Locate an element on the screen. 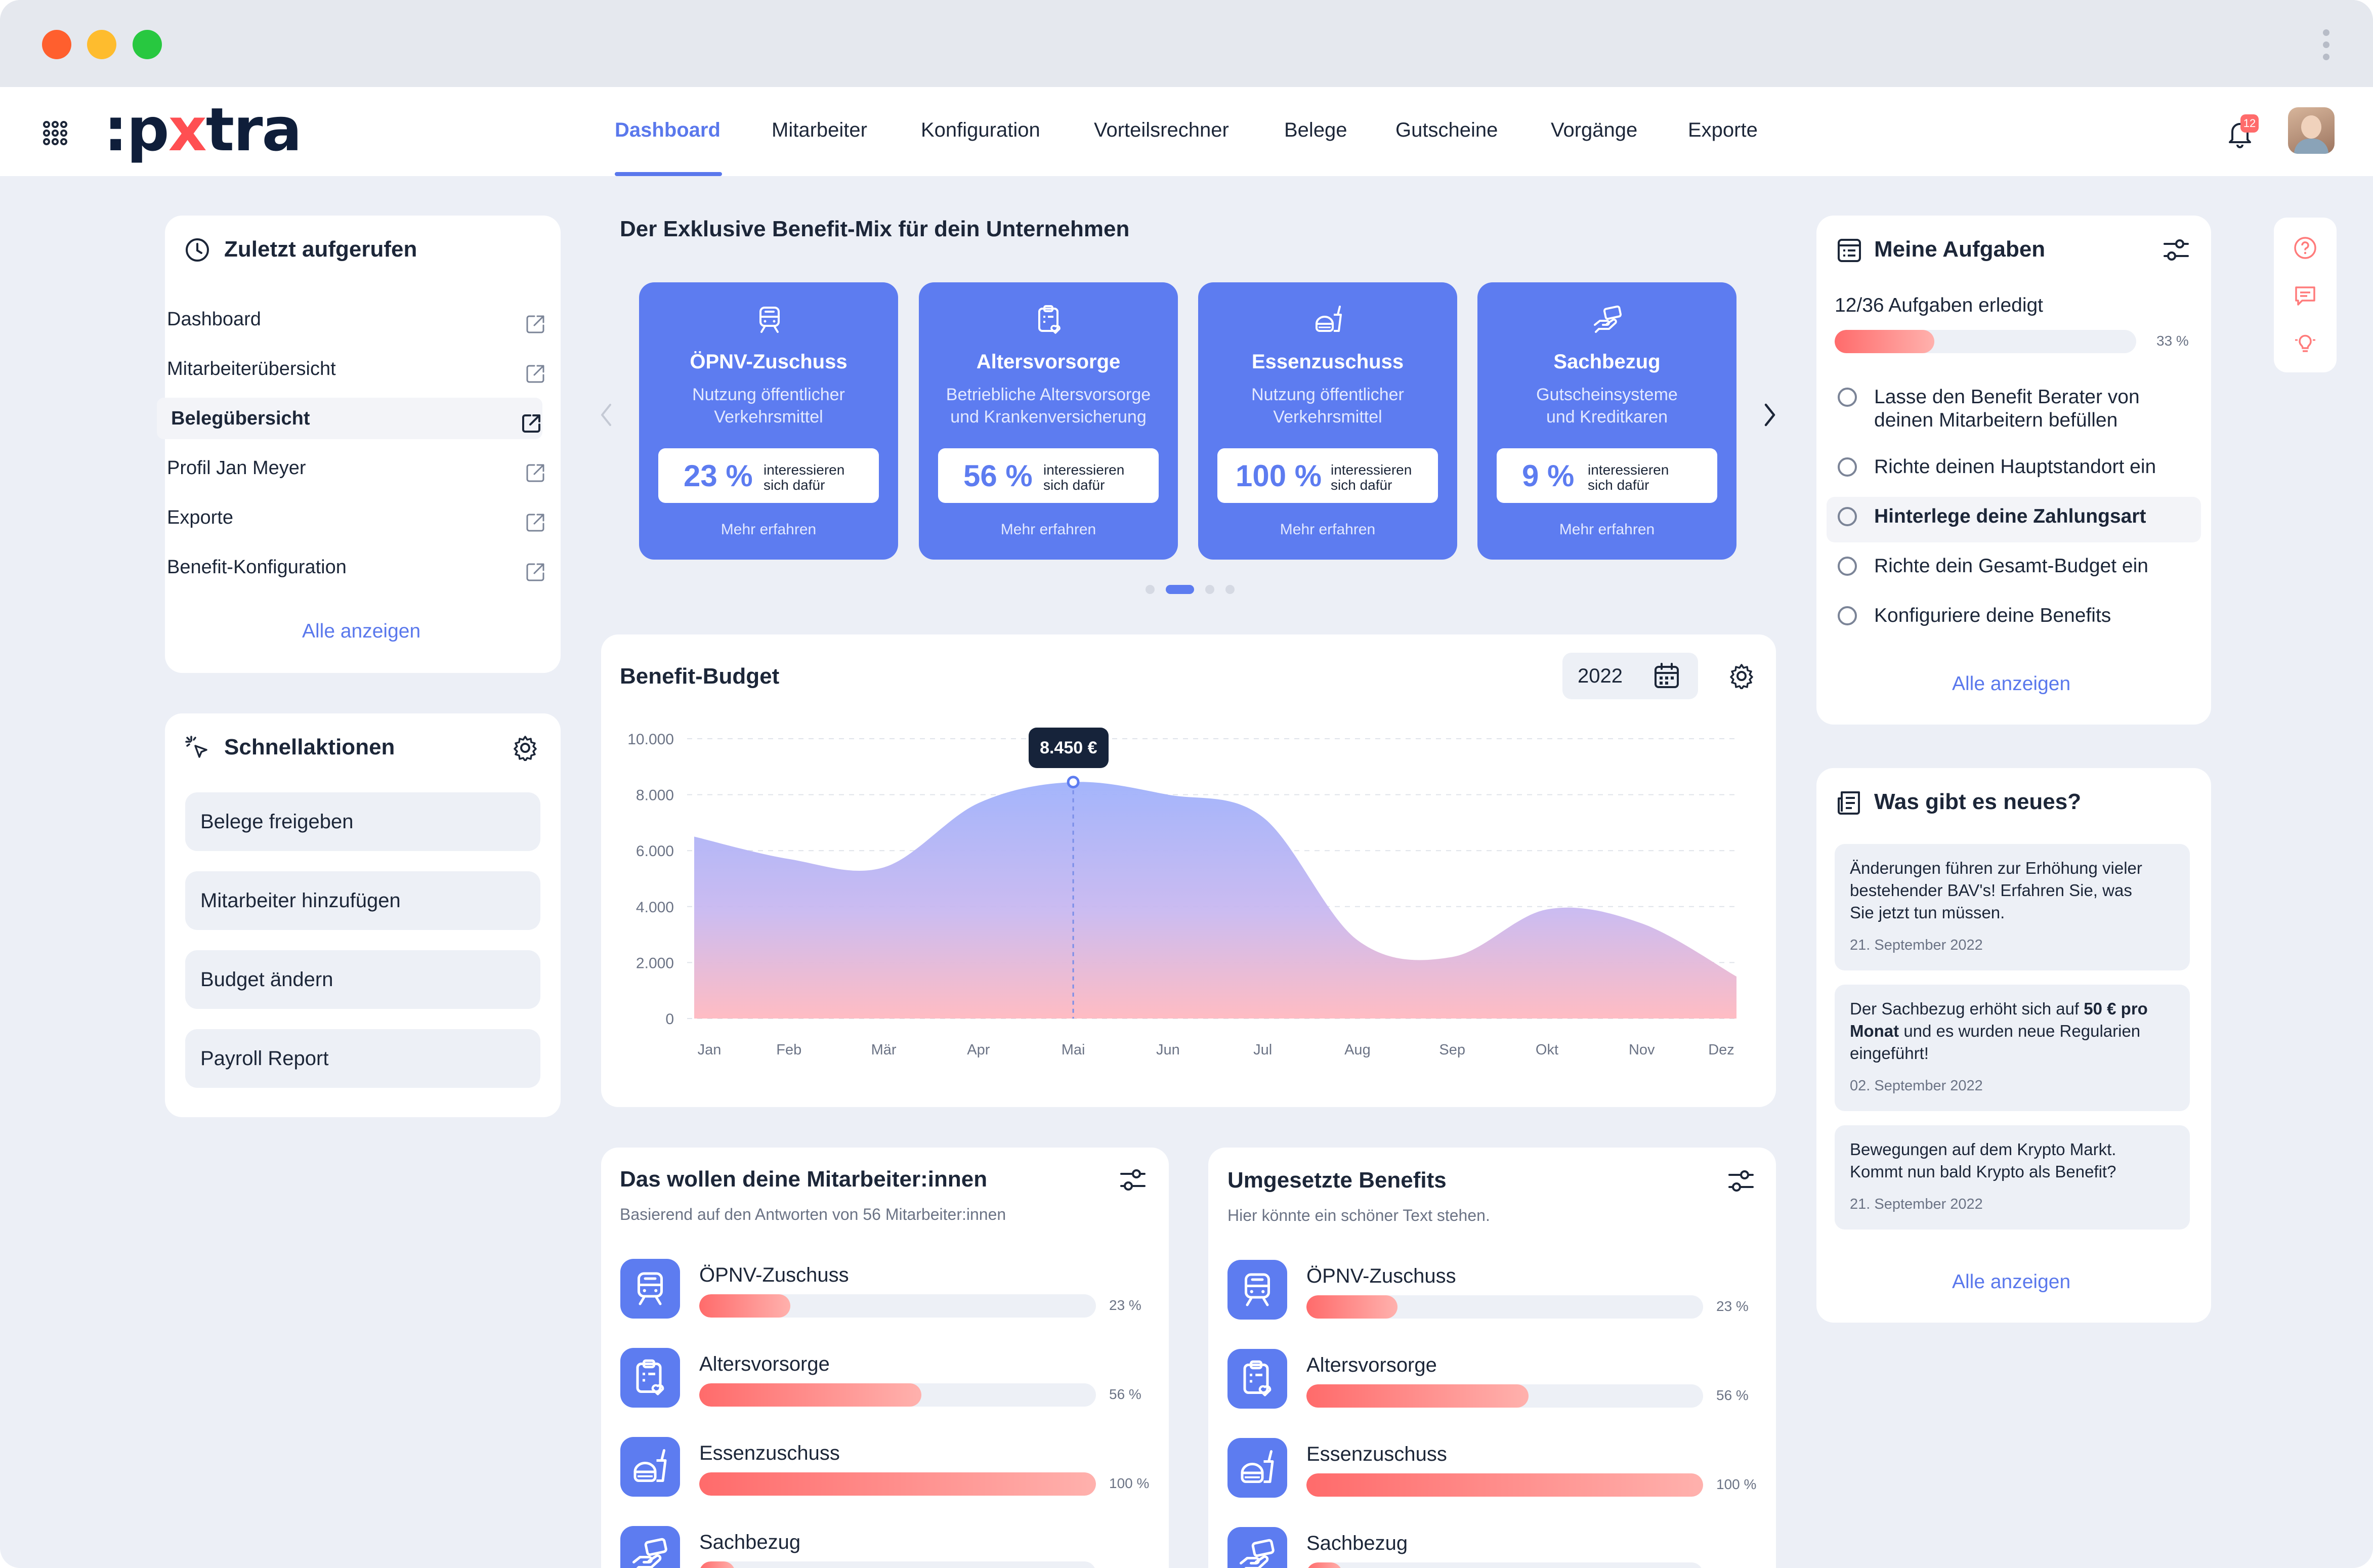 The width and height of the screenshot is (2373, 1568). tab-vorteilsrechner: Vorteilsrechner is located at coordinates (1161, 130).